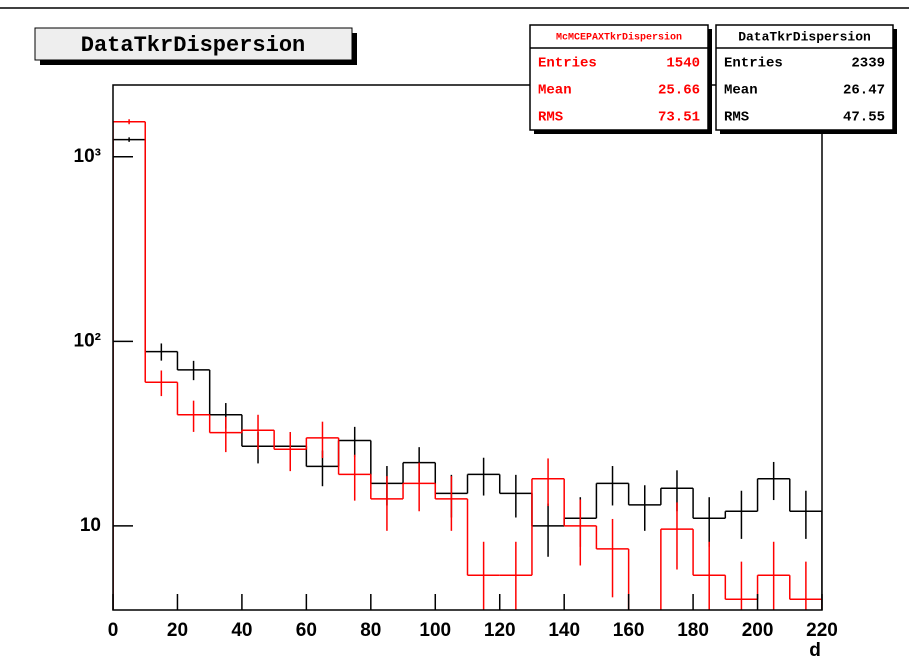  Describe the element at coordinates (87, 156) in the screenshot. I see `y-tick-label: 10³` at that location.